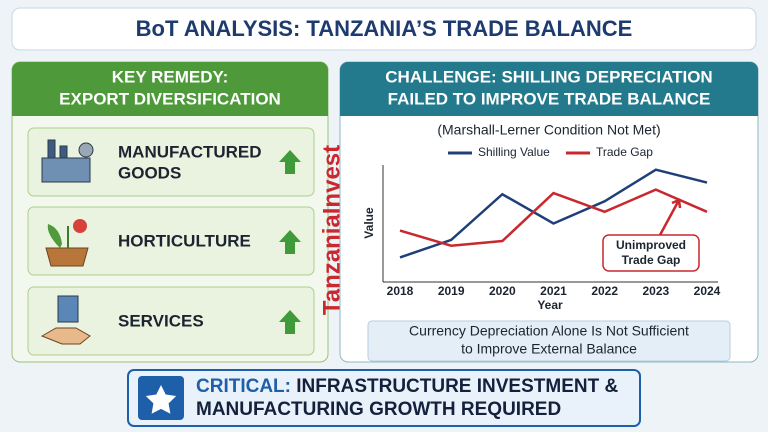  I want to click on footer-line: INFRASTRUCTURE INVESTMENT &, so click(457, 386).